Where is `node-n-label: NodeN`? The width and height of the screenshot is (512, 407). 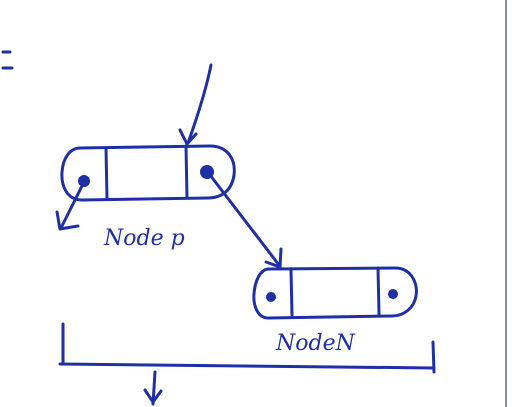
node-n-label: NodeN is located at coordinates (315, 343).